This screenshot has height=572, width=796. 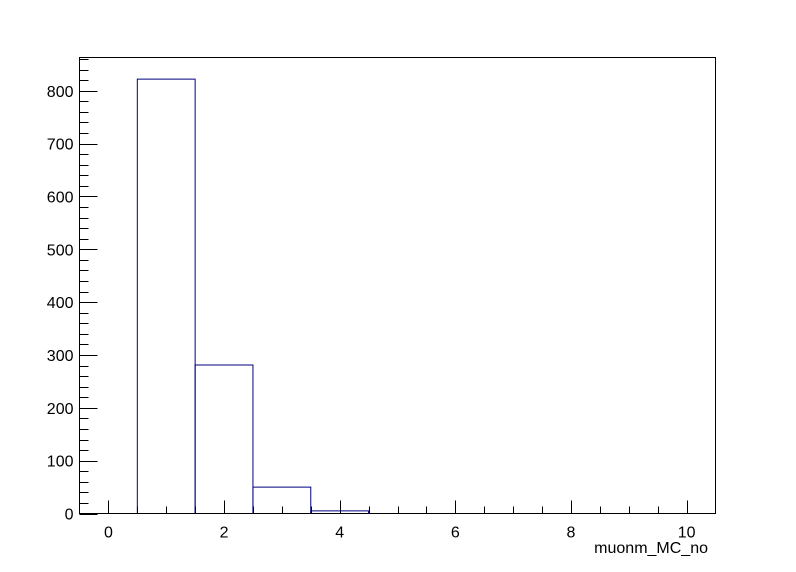 I want to click on x-tick-label: 0, so click(x=108, y=533).